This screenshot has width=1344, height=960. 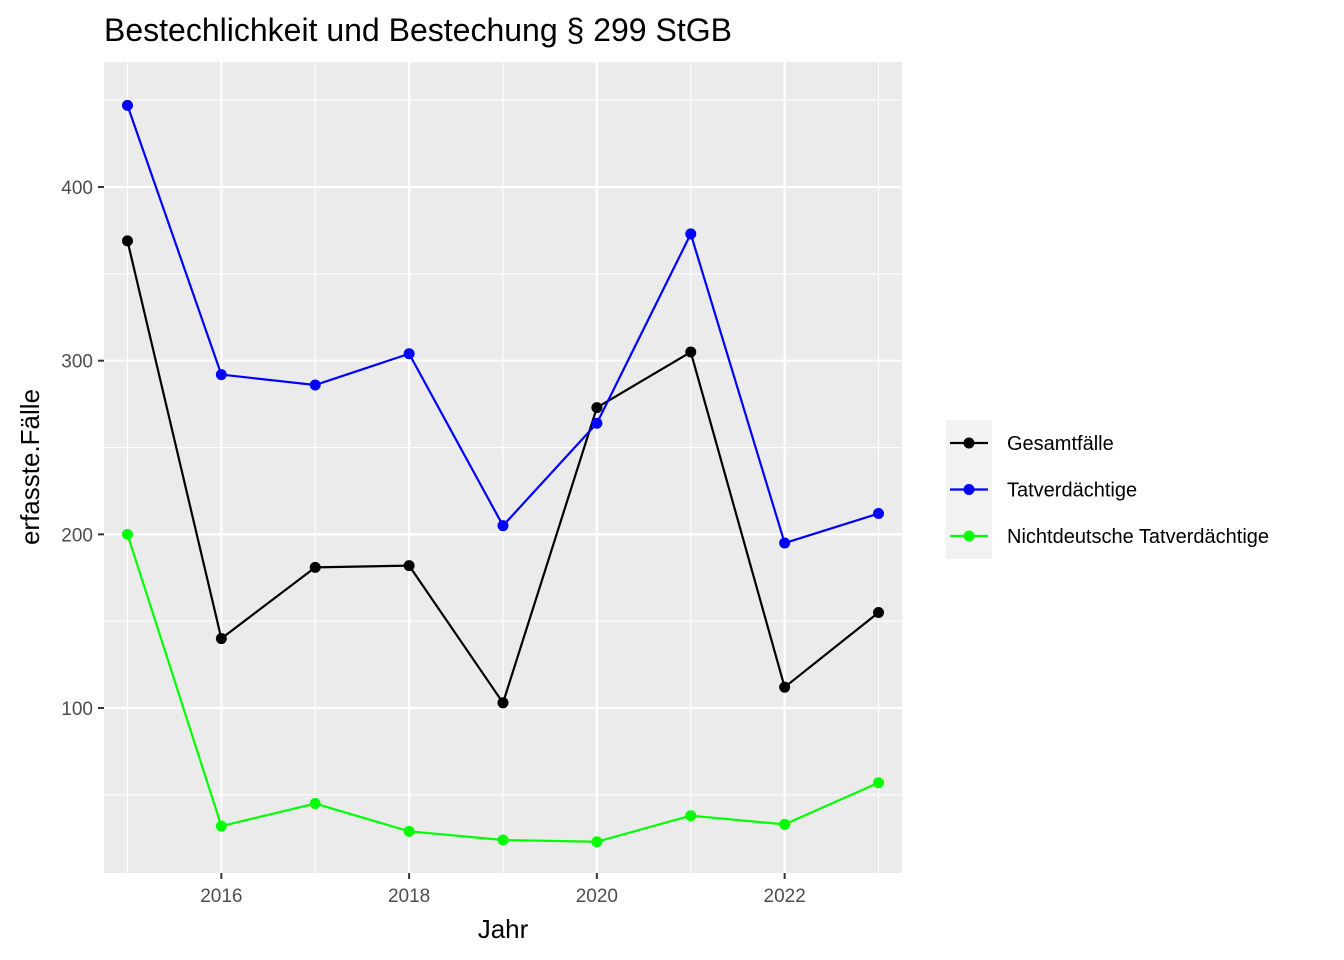 What do you see at coordinates (77, 188) in the screenshot?
I see `y-tick-label: 400` at bounding box center [77, 188].